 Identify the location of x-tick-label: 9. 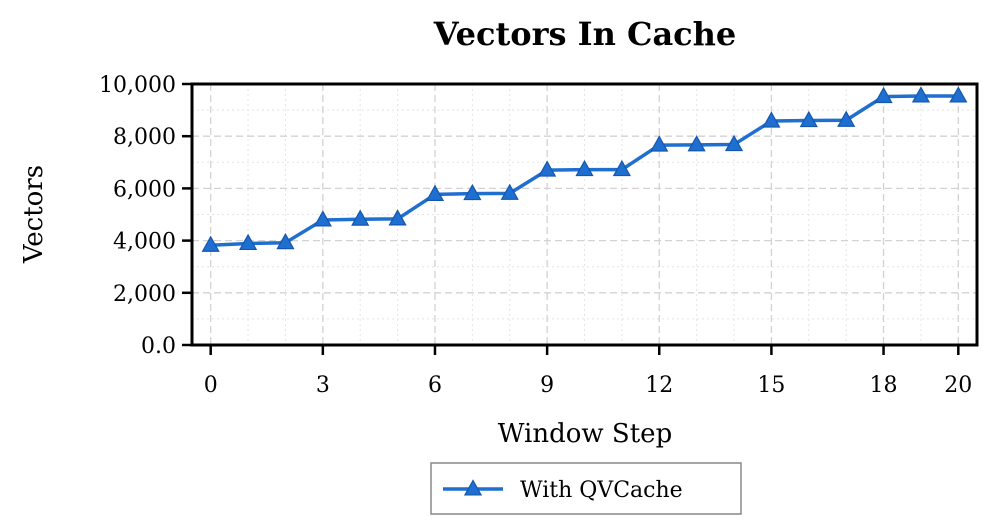
(547, 385).